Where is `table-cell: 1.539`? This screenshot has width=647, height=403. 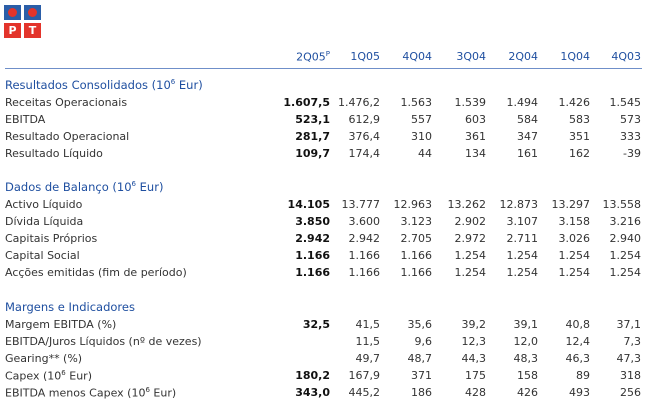
table-cell: 1.539 is located at coordinates (470, 102).